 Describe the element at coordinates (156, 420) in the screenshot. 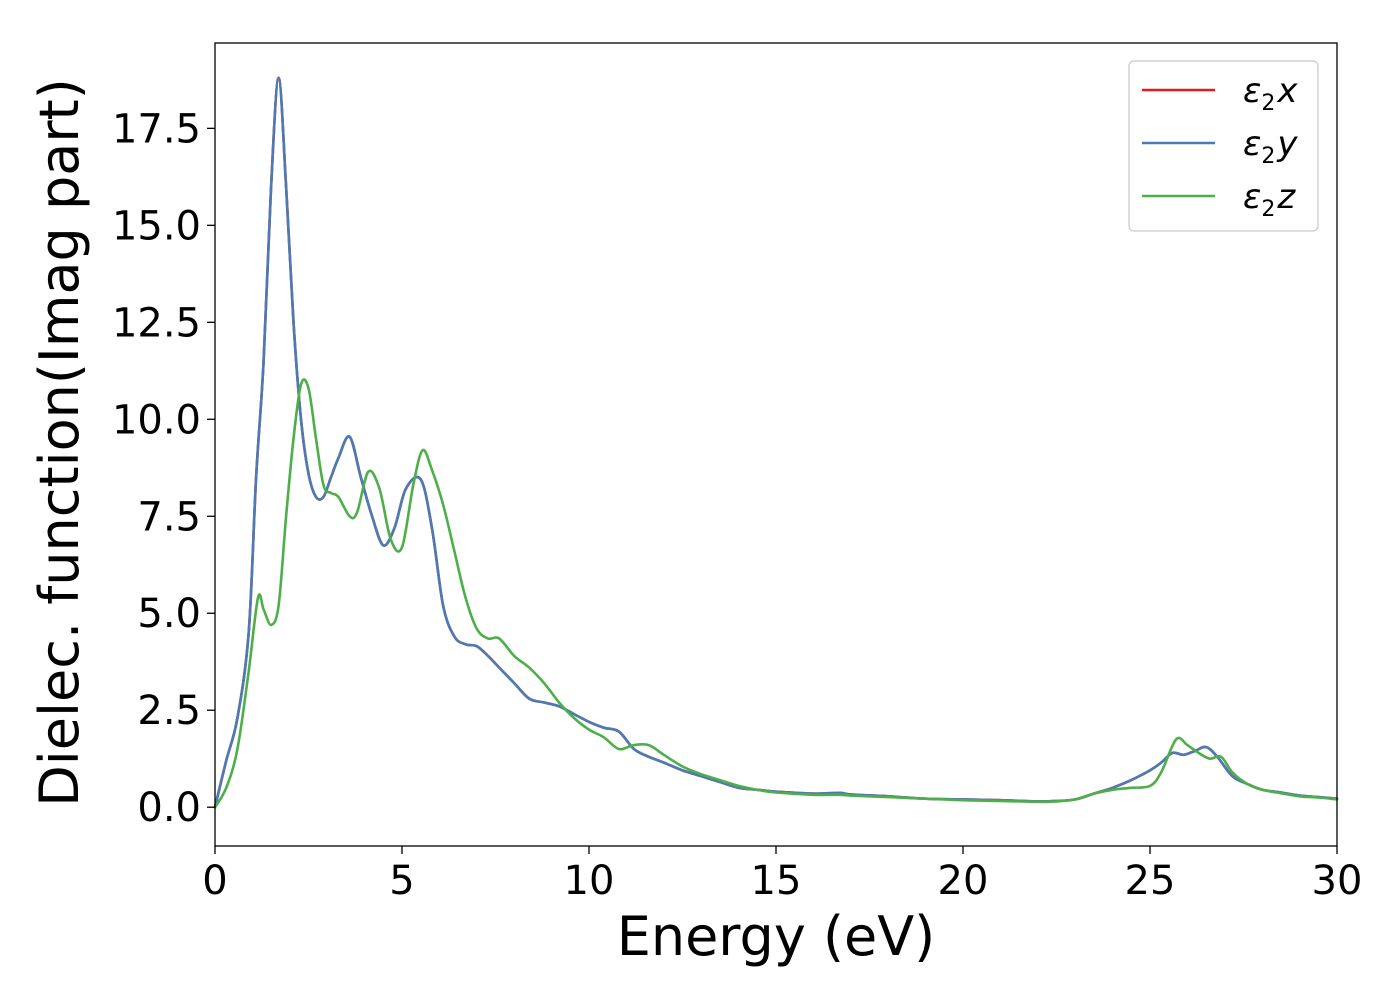

I see `y-tick-label: 10.0` at that location.